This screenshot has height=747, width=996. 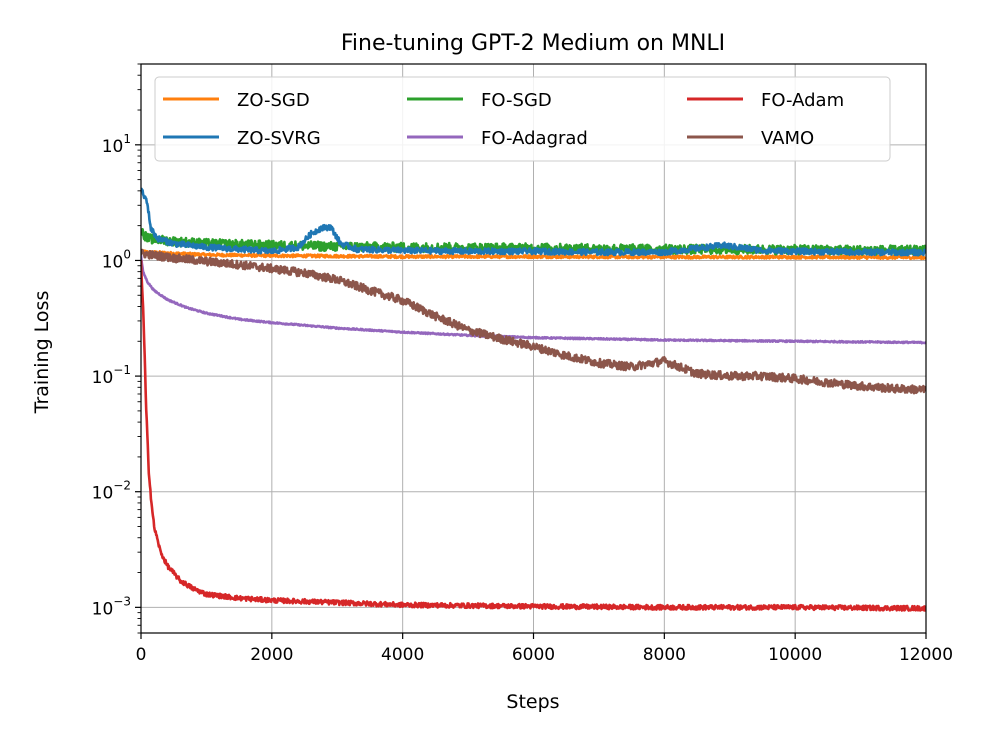 What do you see at coordinates (273, 100) in the screenshot?
I see `legend-label: ZO-SGD` at bounding box center [273, 100].